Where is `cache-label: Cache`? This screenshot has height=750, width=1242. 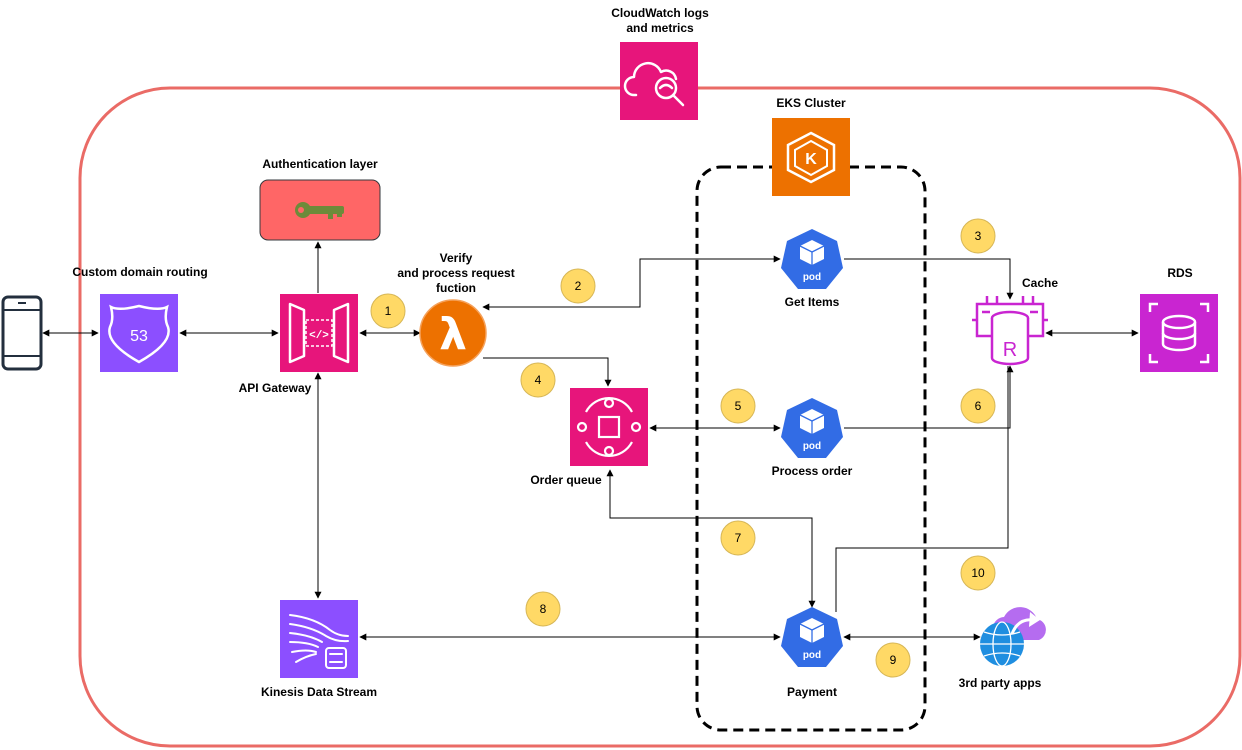
cache-label: Cache is located at coordinates (1040, 283).